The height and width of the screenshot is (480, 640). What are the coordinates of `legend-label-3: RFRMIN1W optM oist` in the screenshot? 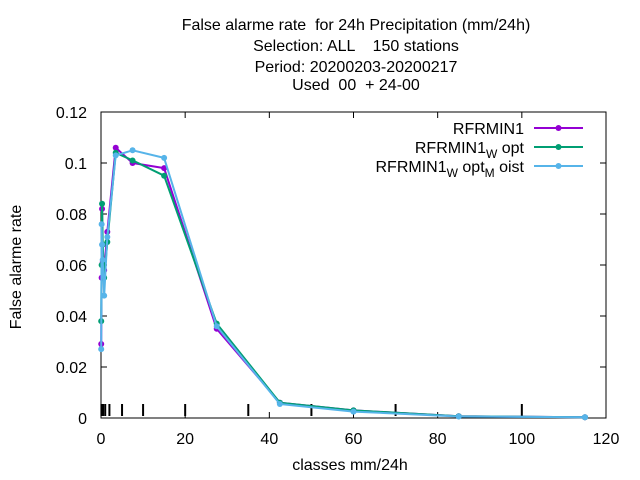 It's located at (450, 169).